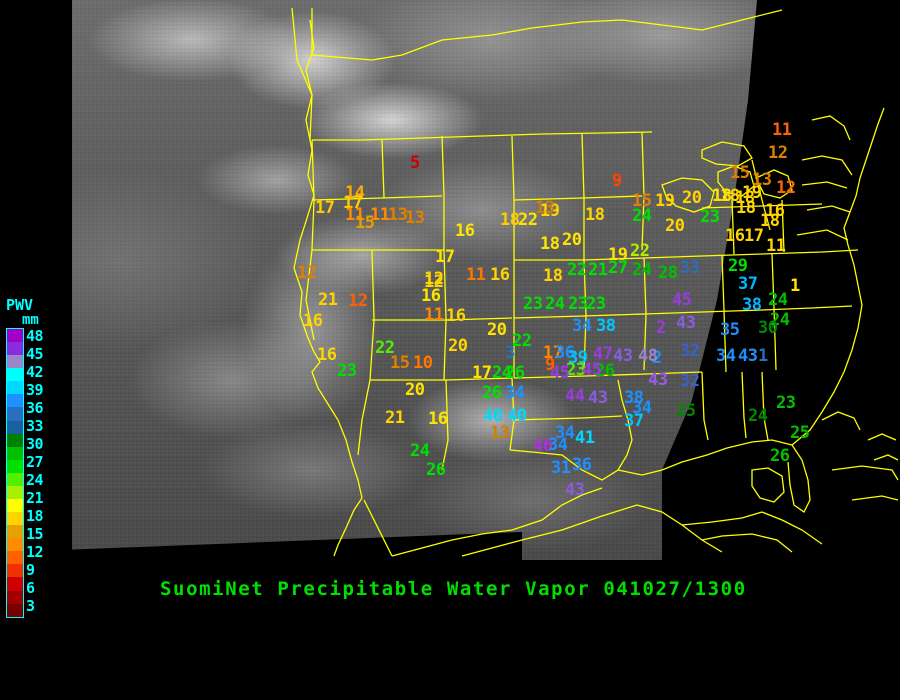 The height and width of the screenshot is (700, 900). I want to click on pwv-value-label: 36, so click(582, 465).